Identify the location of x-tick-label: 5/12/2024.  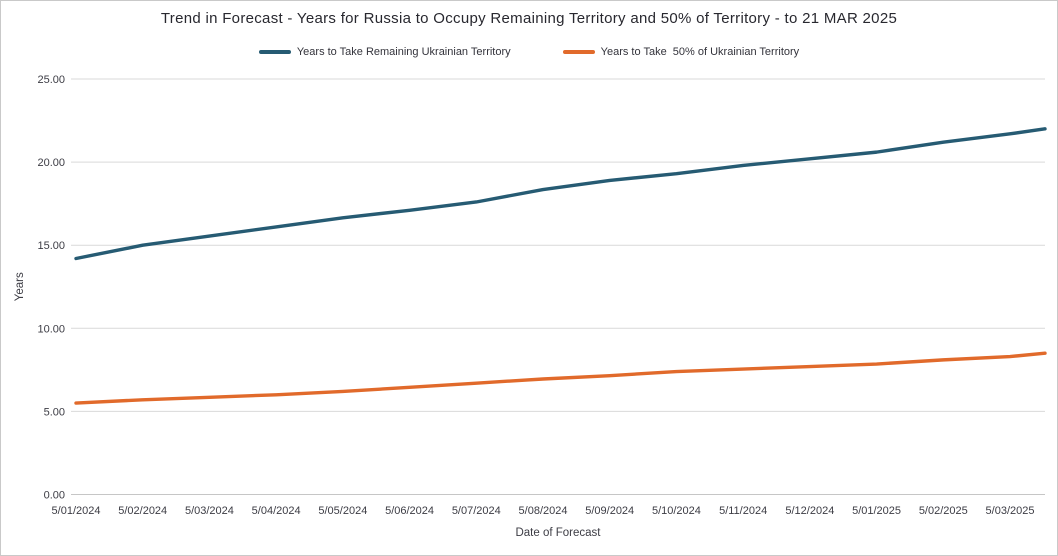
(809, 511).